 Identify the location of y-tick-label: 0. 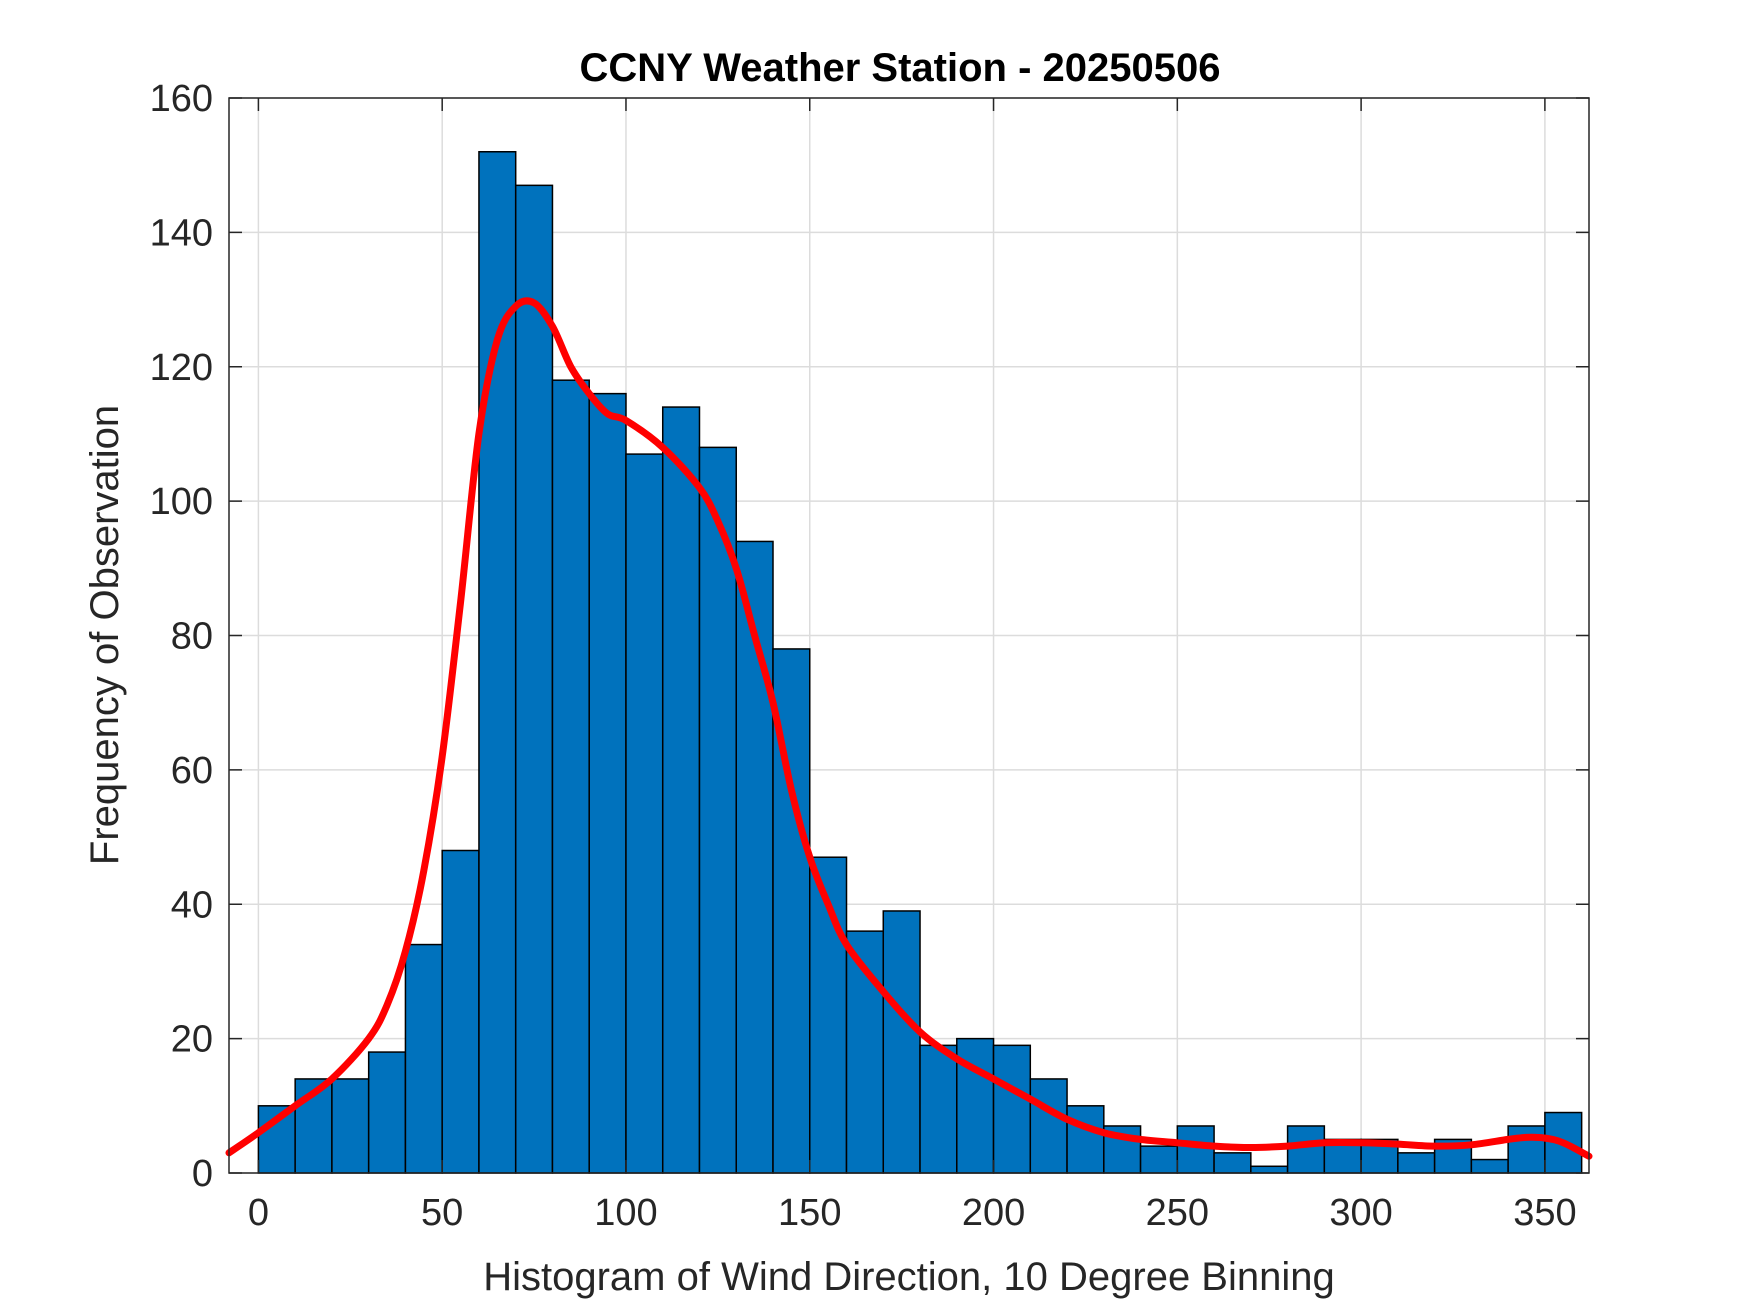
(202, 1174).